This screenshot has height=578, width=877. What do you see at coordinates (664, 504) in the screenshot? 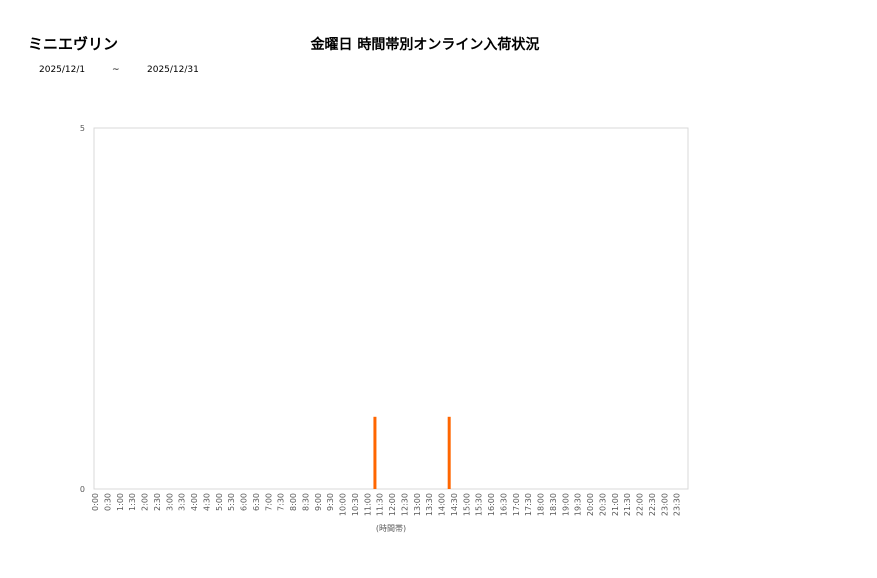
I see `x-tick-label: 23:00` at bounding box center [664, 504].